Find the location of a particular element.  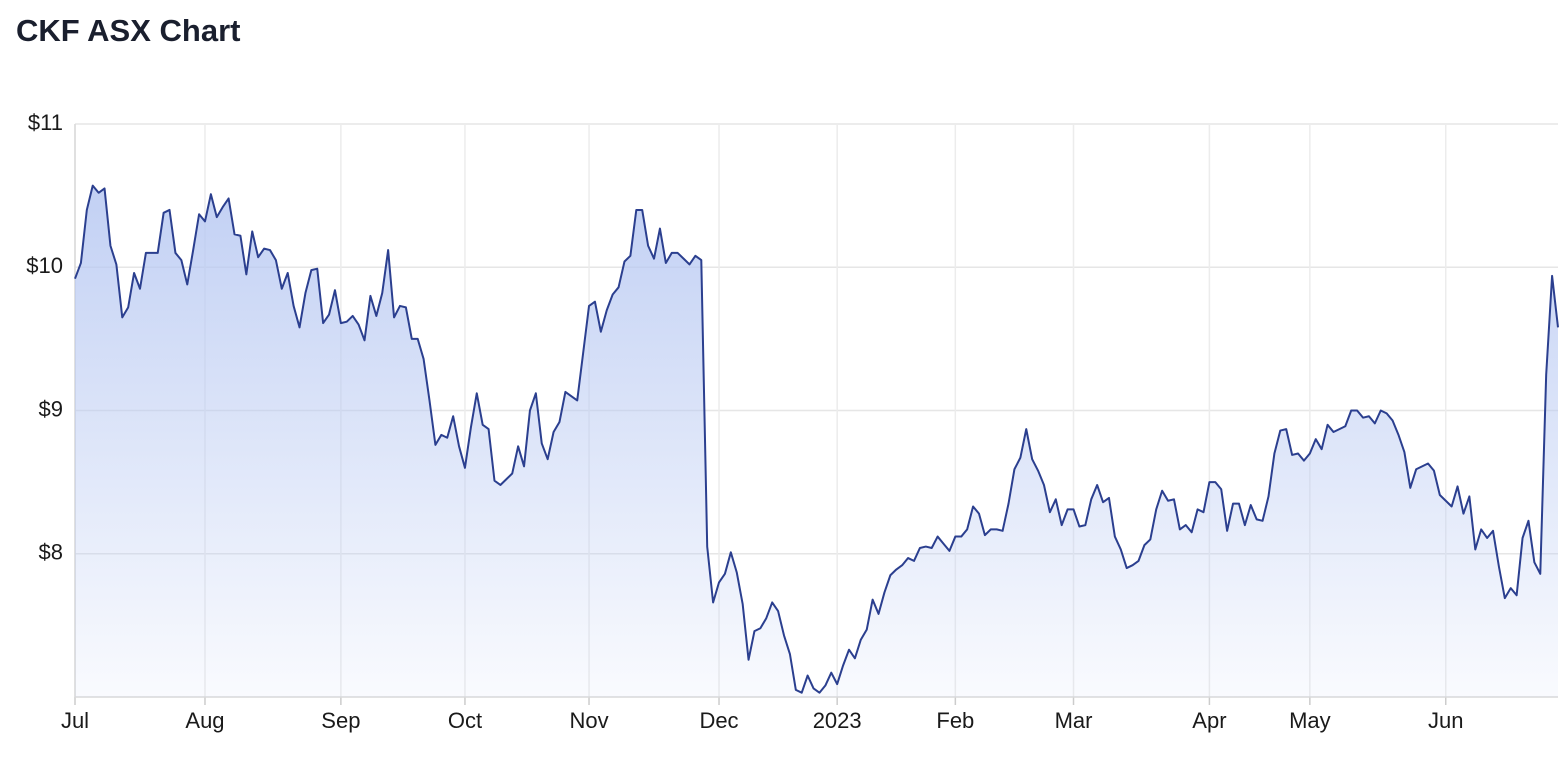

x-tick-label: Aug is located at coordinates (204, 720).